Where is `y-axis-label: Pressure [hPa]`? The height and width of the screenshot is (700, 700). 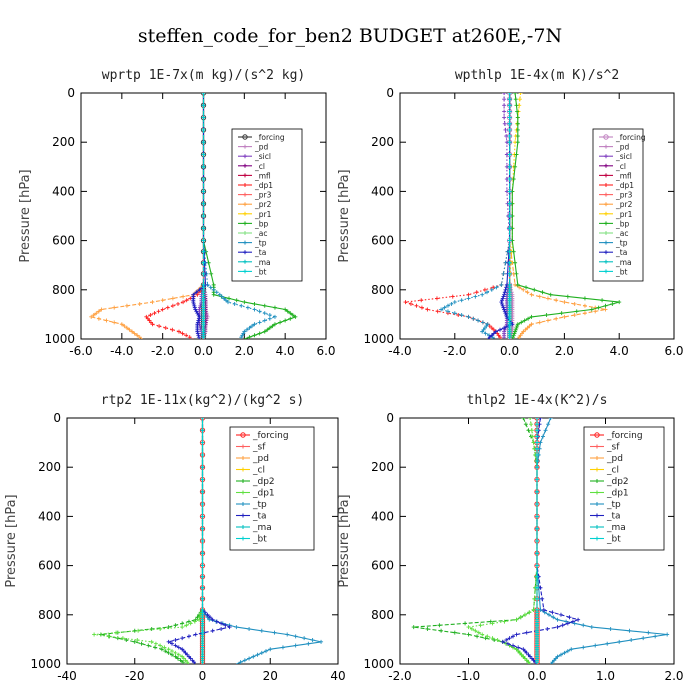 y-axis-label: Pressure [hPa] is located at coordinates (344, 540).